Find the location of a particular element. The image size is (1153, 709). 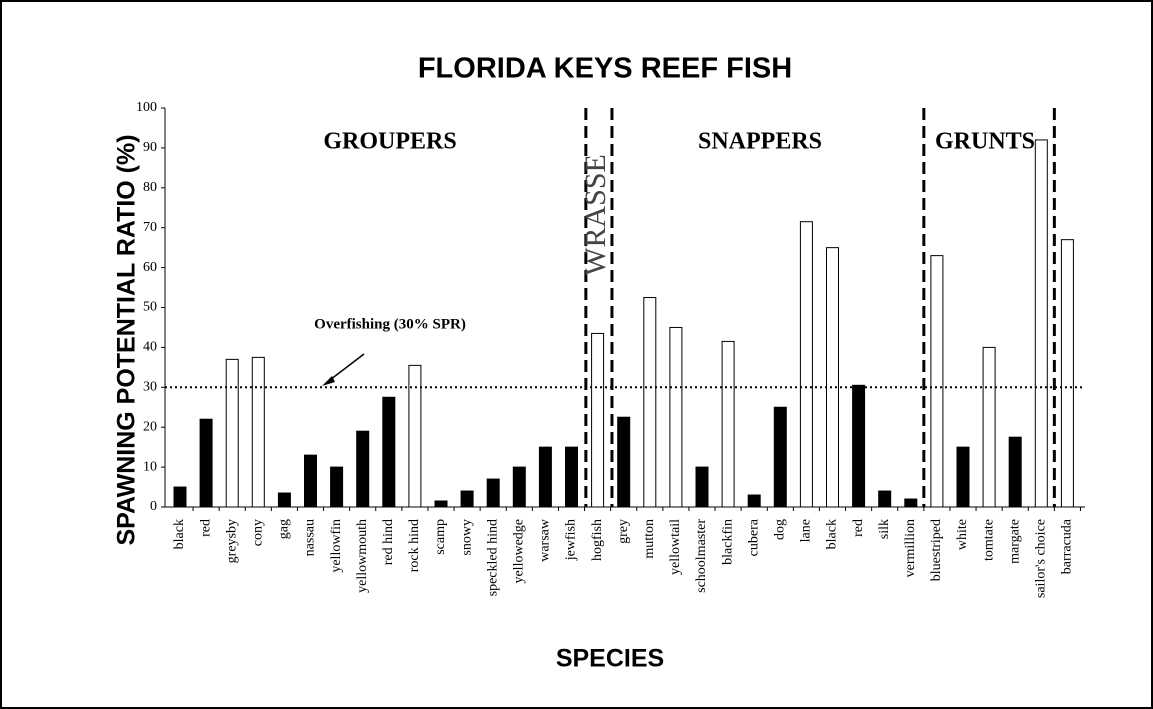

x-tick-label: hogfish is located at coordinates (597, 540).